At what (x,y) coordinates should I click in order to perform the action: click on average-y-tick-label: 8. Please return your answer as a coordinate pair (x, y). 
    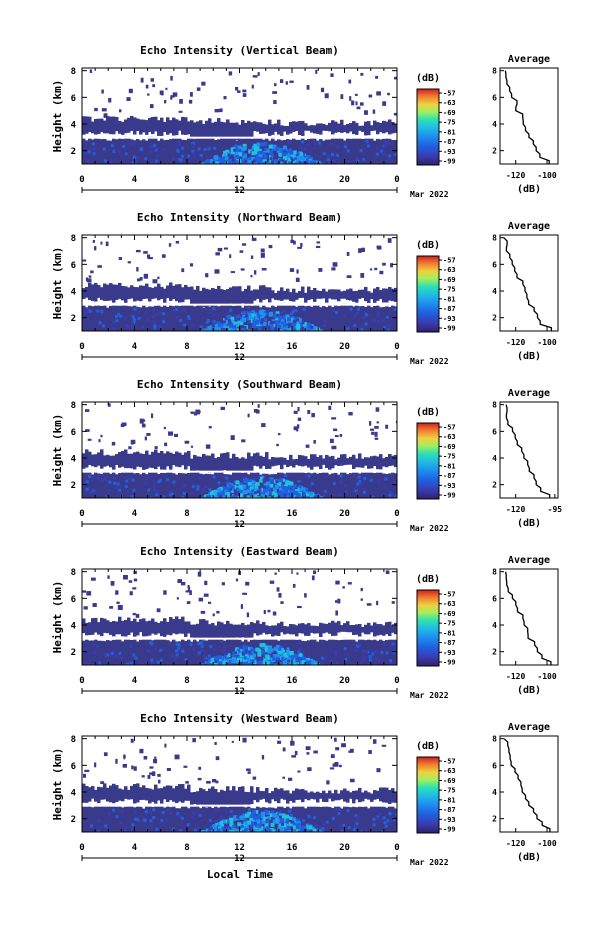
    Looking at the image, I should click on (494, 238).